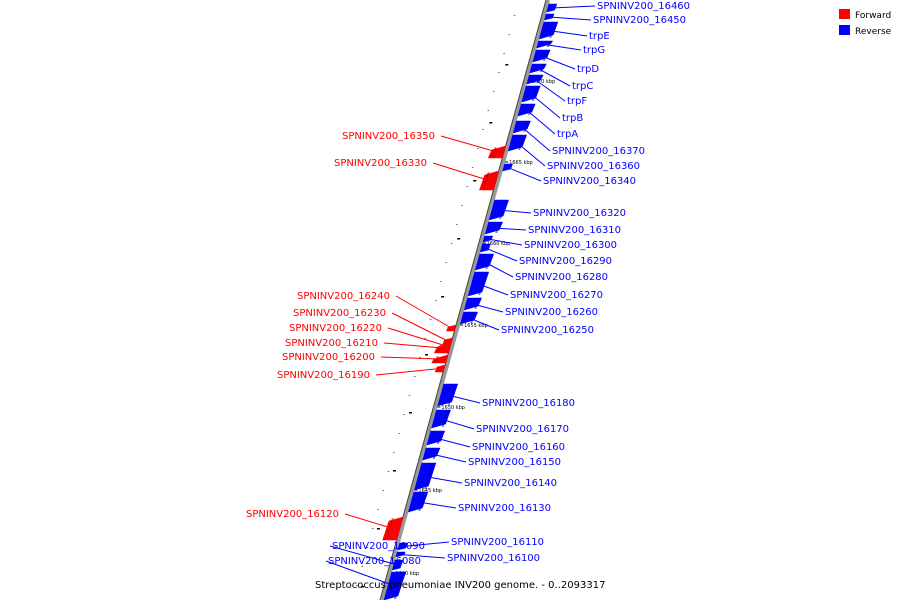 The width and height of the screenshot is (900, 600). Describe the element at coordinates (639, 20) in the screenshot. I see `gene-label-spninv200_16450: SPNINV200_16450` at that location.